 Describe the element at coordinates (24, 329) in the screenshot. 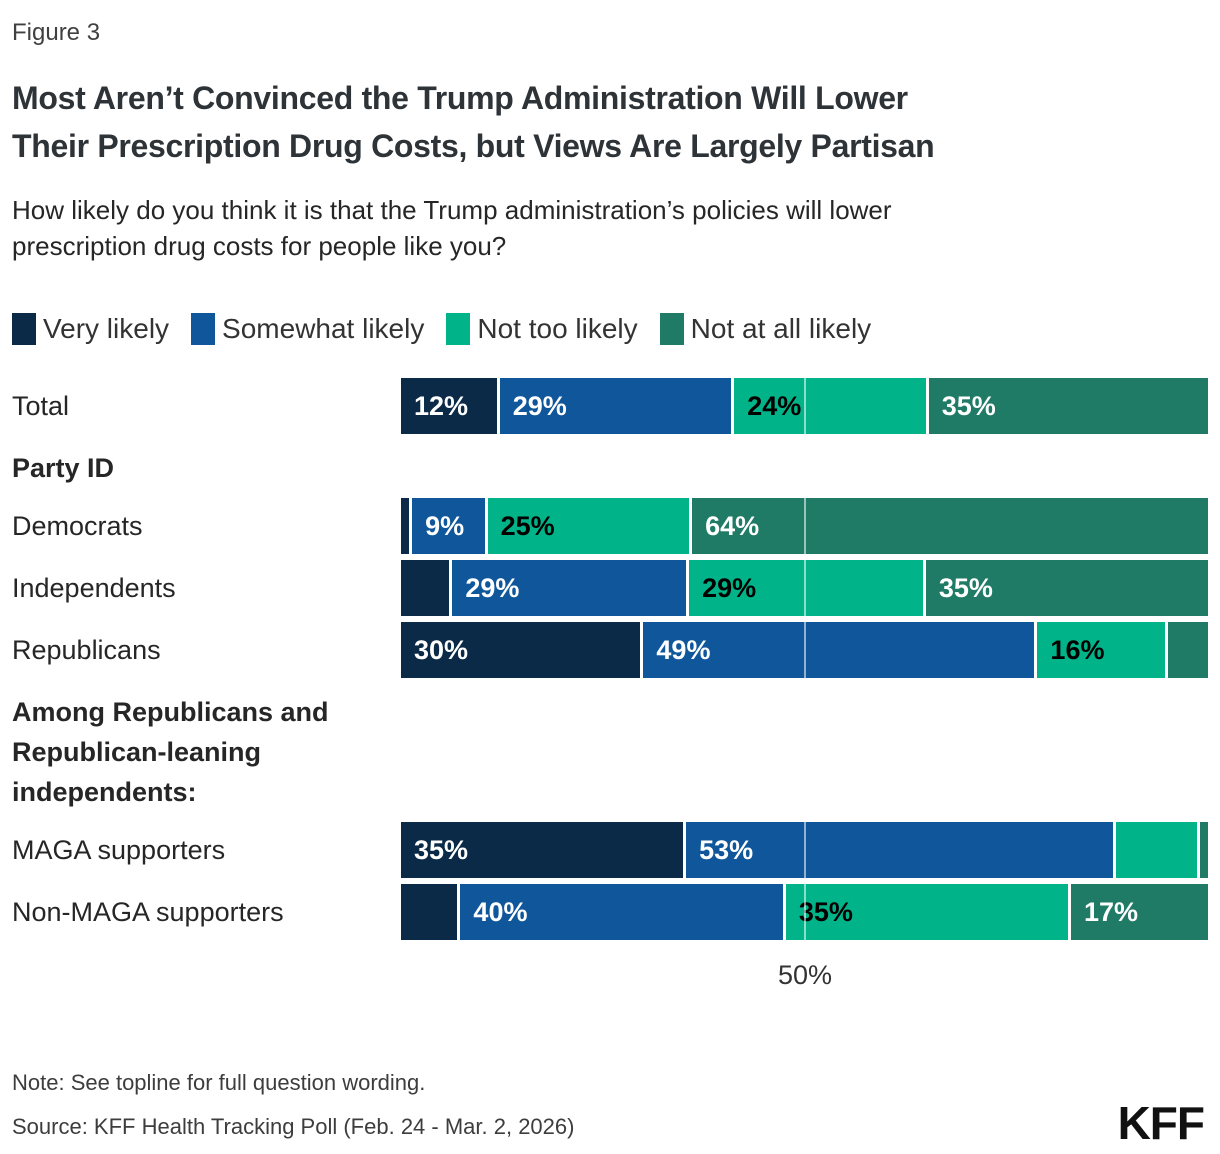

I see `legend-swatch-very-likely` at that location.